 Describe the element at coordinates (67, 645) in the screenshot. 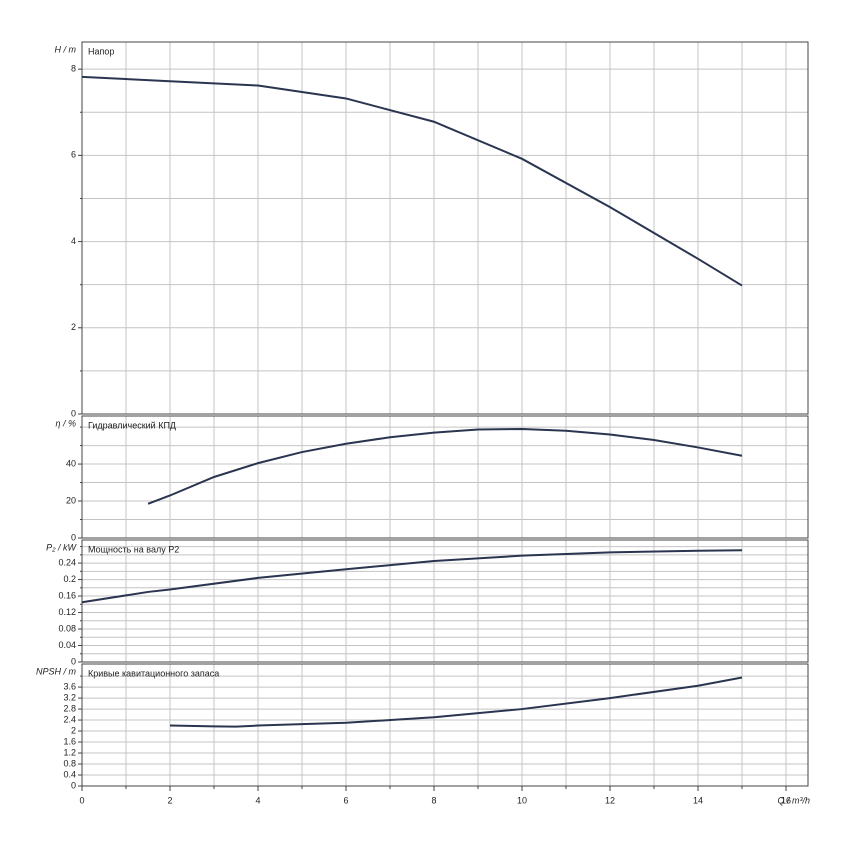

I see `y-tick-label: 0.04` at that location.